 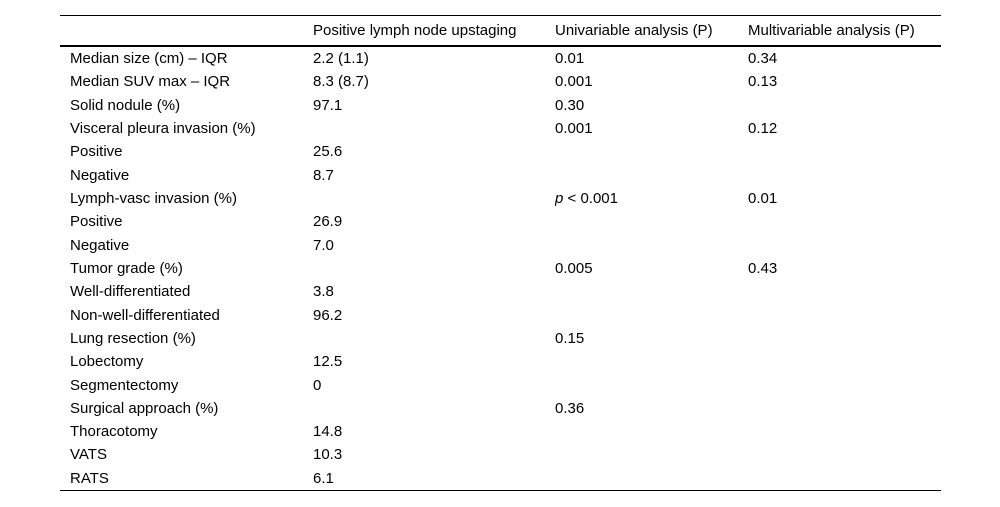 I want to click on table-row: VATS 10.3, so click(x=500, y=454).